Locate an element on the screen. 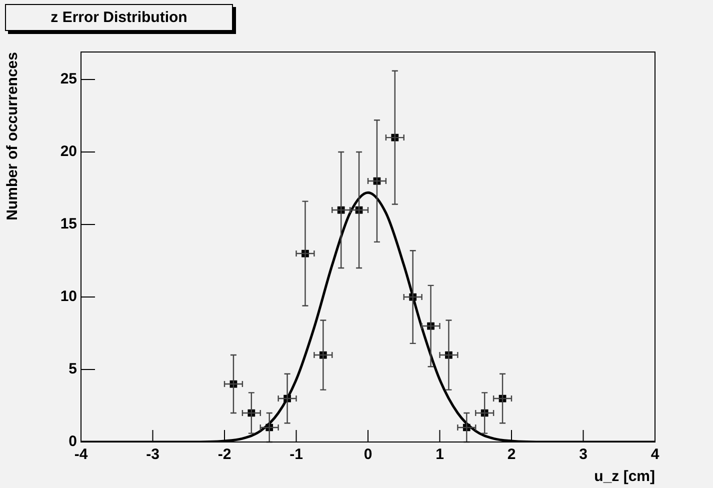  y-tick-label: 25 is located at coordinates (68, 79).